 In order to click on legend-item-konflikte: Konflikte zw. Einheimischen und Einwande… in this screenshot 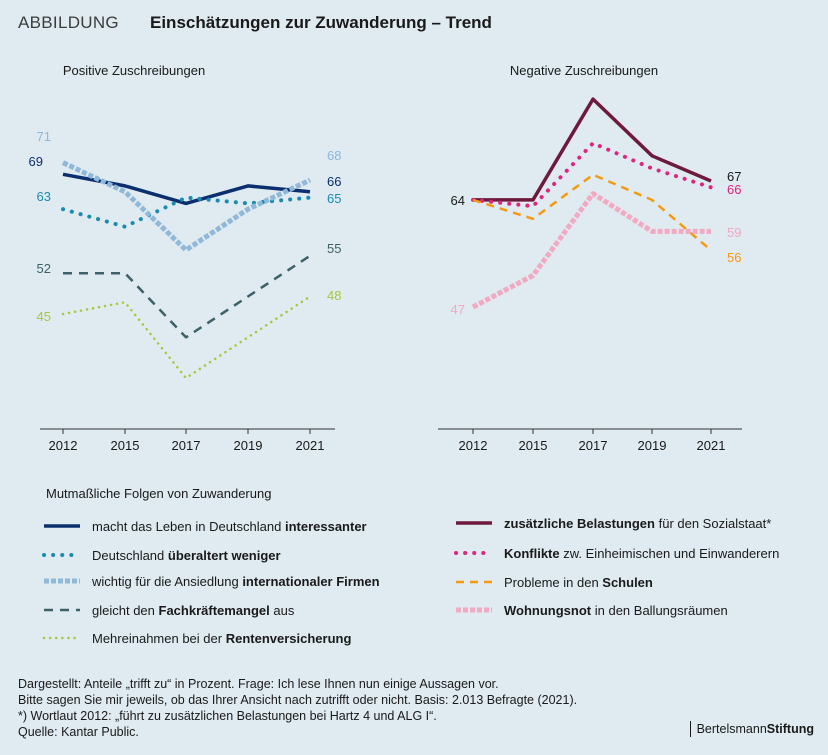, I will do `click(616, 553)`.